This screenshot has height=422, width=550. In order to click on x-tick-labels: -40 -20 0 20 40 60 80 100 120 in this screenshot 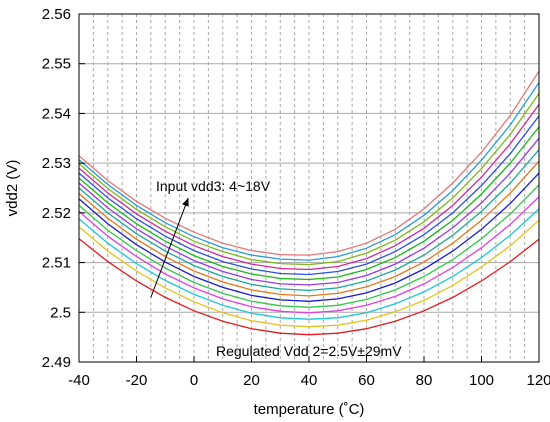, I will do `click(309, 380)`.